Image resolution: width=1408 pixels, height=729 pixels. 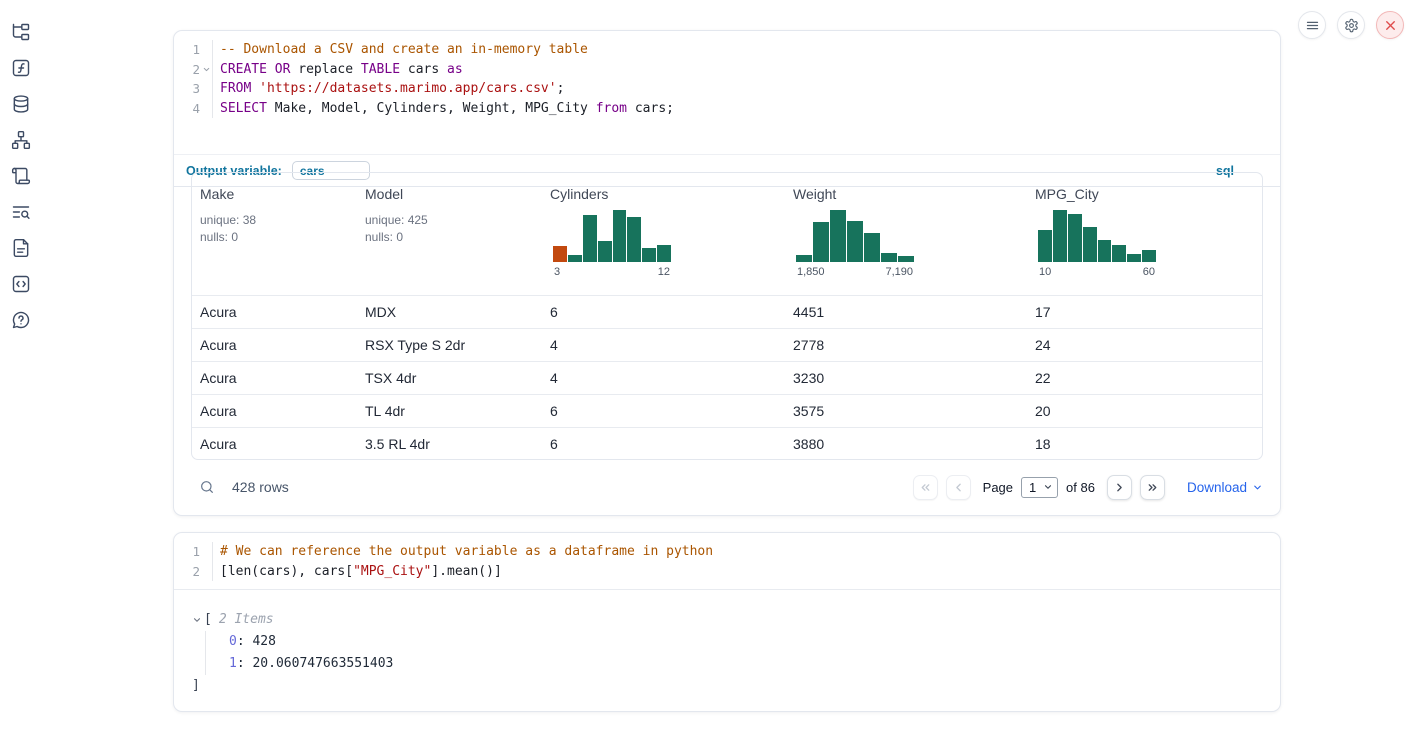 I want to click on column-header-cylinders: Cylinders 3 12, so click(x=663, y=234).